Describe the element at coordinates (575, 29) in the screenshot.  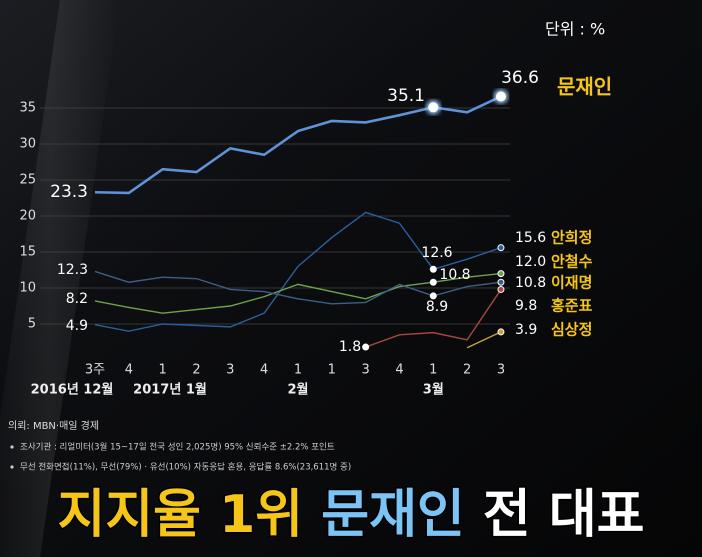
I see `unit-label: 단위 : %` at that location.